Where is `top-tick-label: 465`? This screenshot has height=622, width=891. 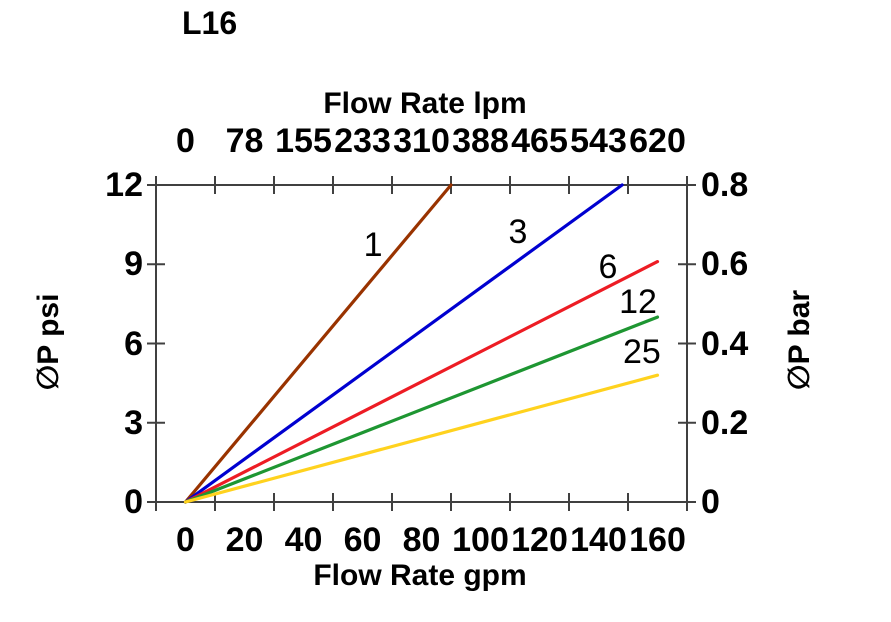 top-tick-label: 465 is located at coordinates (539, 141).